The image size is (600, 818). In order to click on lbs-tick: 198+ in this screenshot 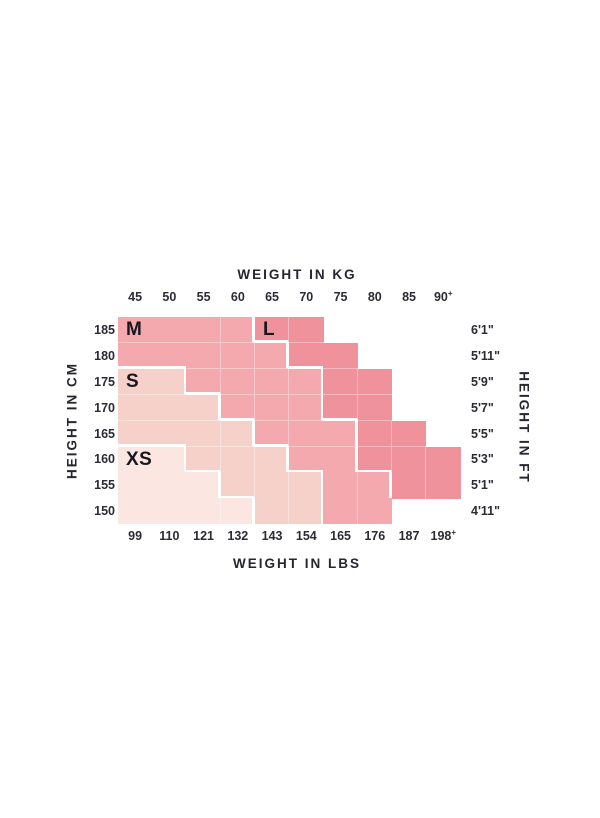, I will do `click(443, 535)`.